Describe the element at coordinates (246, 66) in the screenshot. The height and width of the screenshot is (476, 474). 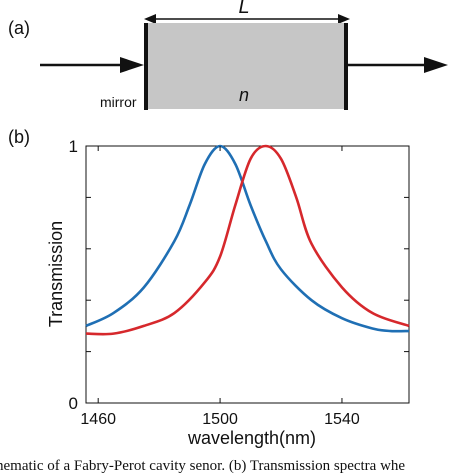
I see `cavity-body` at that location.